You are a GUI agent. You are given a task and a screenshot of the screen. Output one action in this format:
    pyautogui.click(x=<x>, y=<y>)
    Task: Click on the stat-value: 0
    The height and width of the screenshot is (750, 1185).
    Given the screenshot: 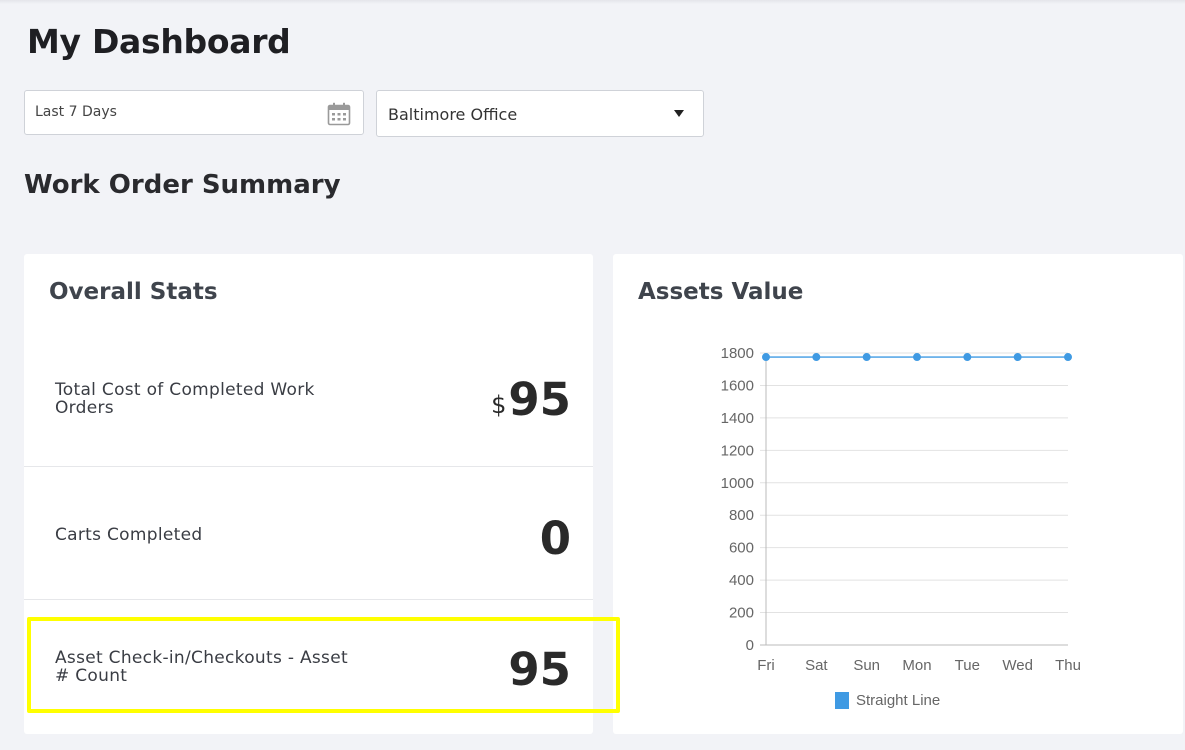 What is the action you would take?
    pyautogui.click(x=555, y=538)
    